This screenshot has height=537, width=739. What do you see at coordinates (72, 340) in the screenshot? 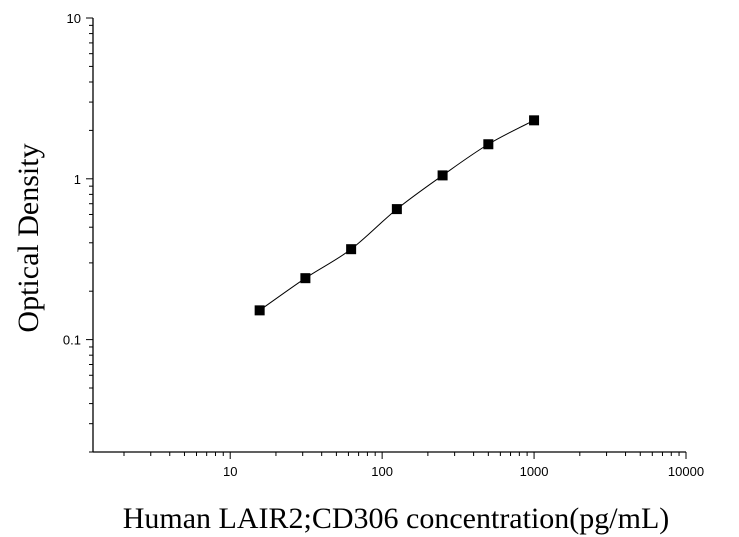
I see `y-tick-label: 0.1` at bounding box center [72, 340].